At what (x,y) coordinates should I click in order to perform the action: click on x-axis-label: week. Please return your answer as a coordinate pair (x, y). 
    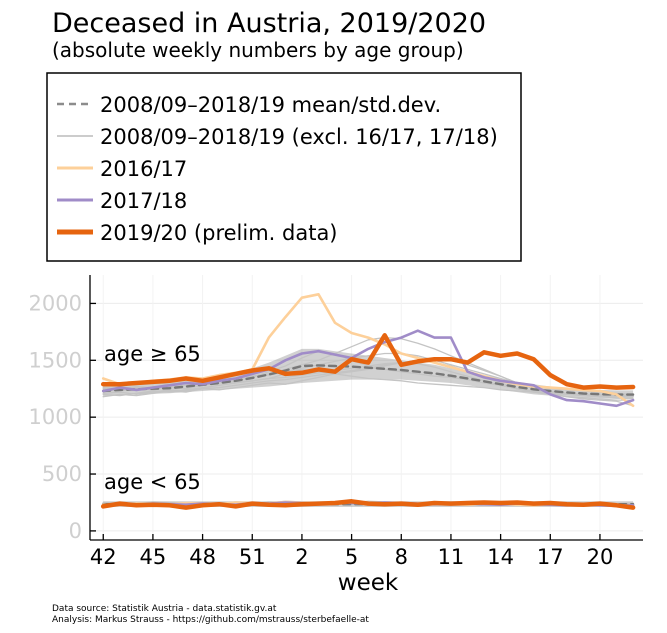
    Looking at the image, I should click on (368, 583).